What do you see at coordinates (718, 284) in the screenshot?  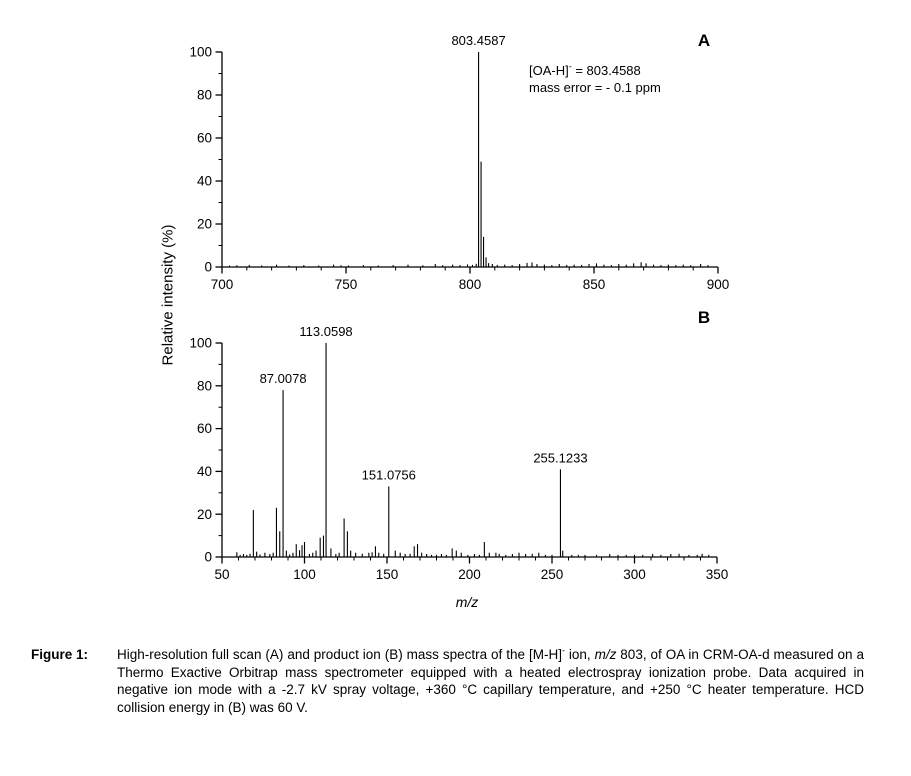 I see `x-tick-label: 900` at bounding box center [718, 284].